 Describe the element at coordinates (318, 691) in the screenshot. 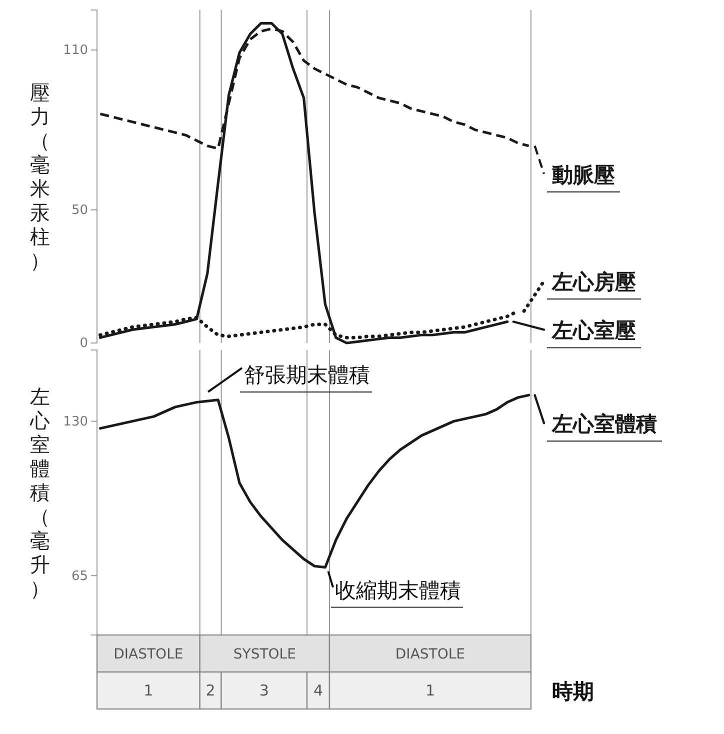

I see `text: 4` at that location.